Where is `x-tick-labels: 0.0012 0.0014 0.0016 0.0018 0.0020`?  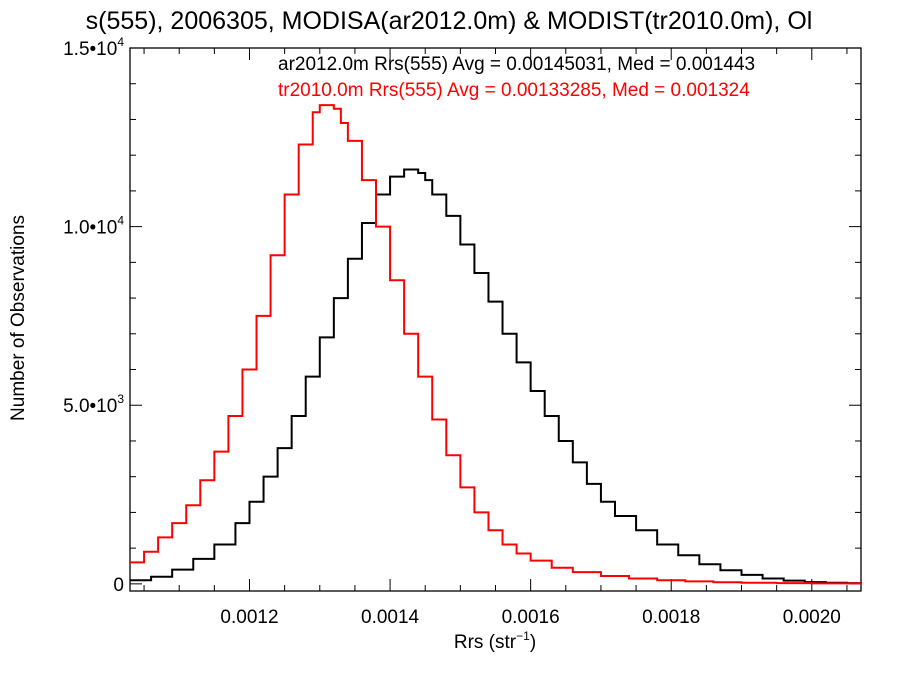
x-tick-labels: 0.0012 0.0014 0.0016 0.0018 0.0020 is located at coordinates (530, 617).